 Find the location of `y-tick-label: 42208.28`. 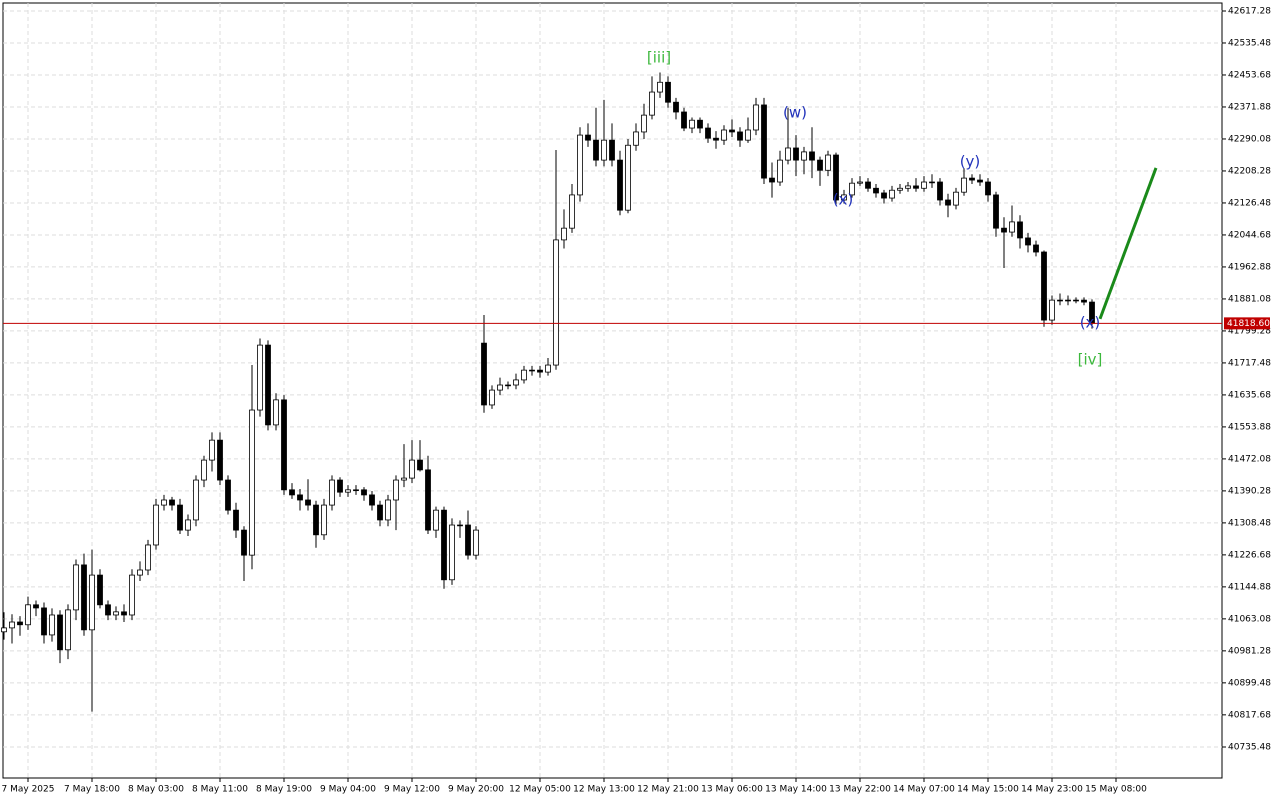

y-tick-label: 42208.28 is located at coordinates (1249, 171).